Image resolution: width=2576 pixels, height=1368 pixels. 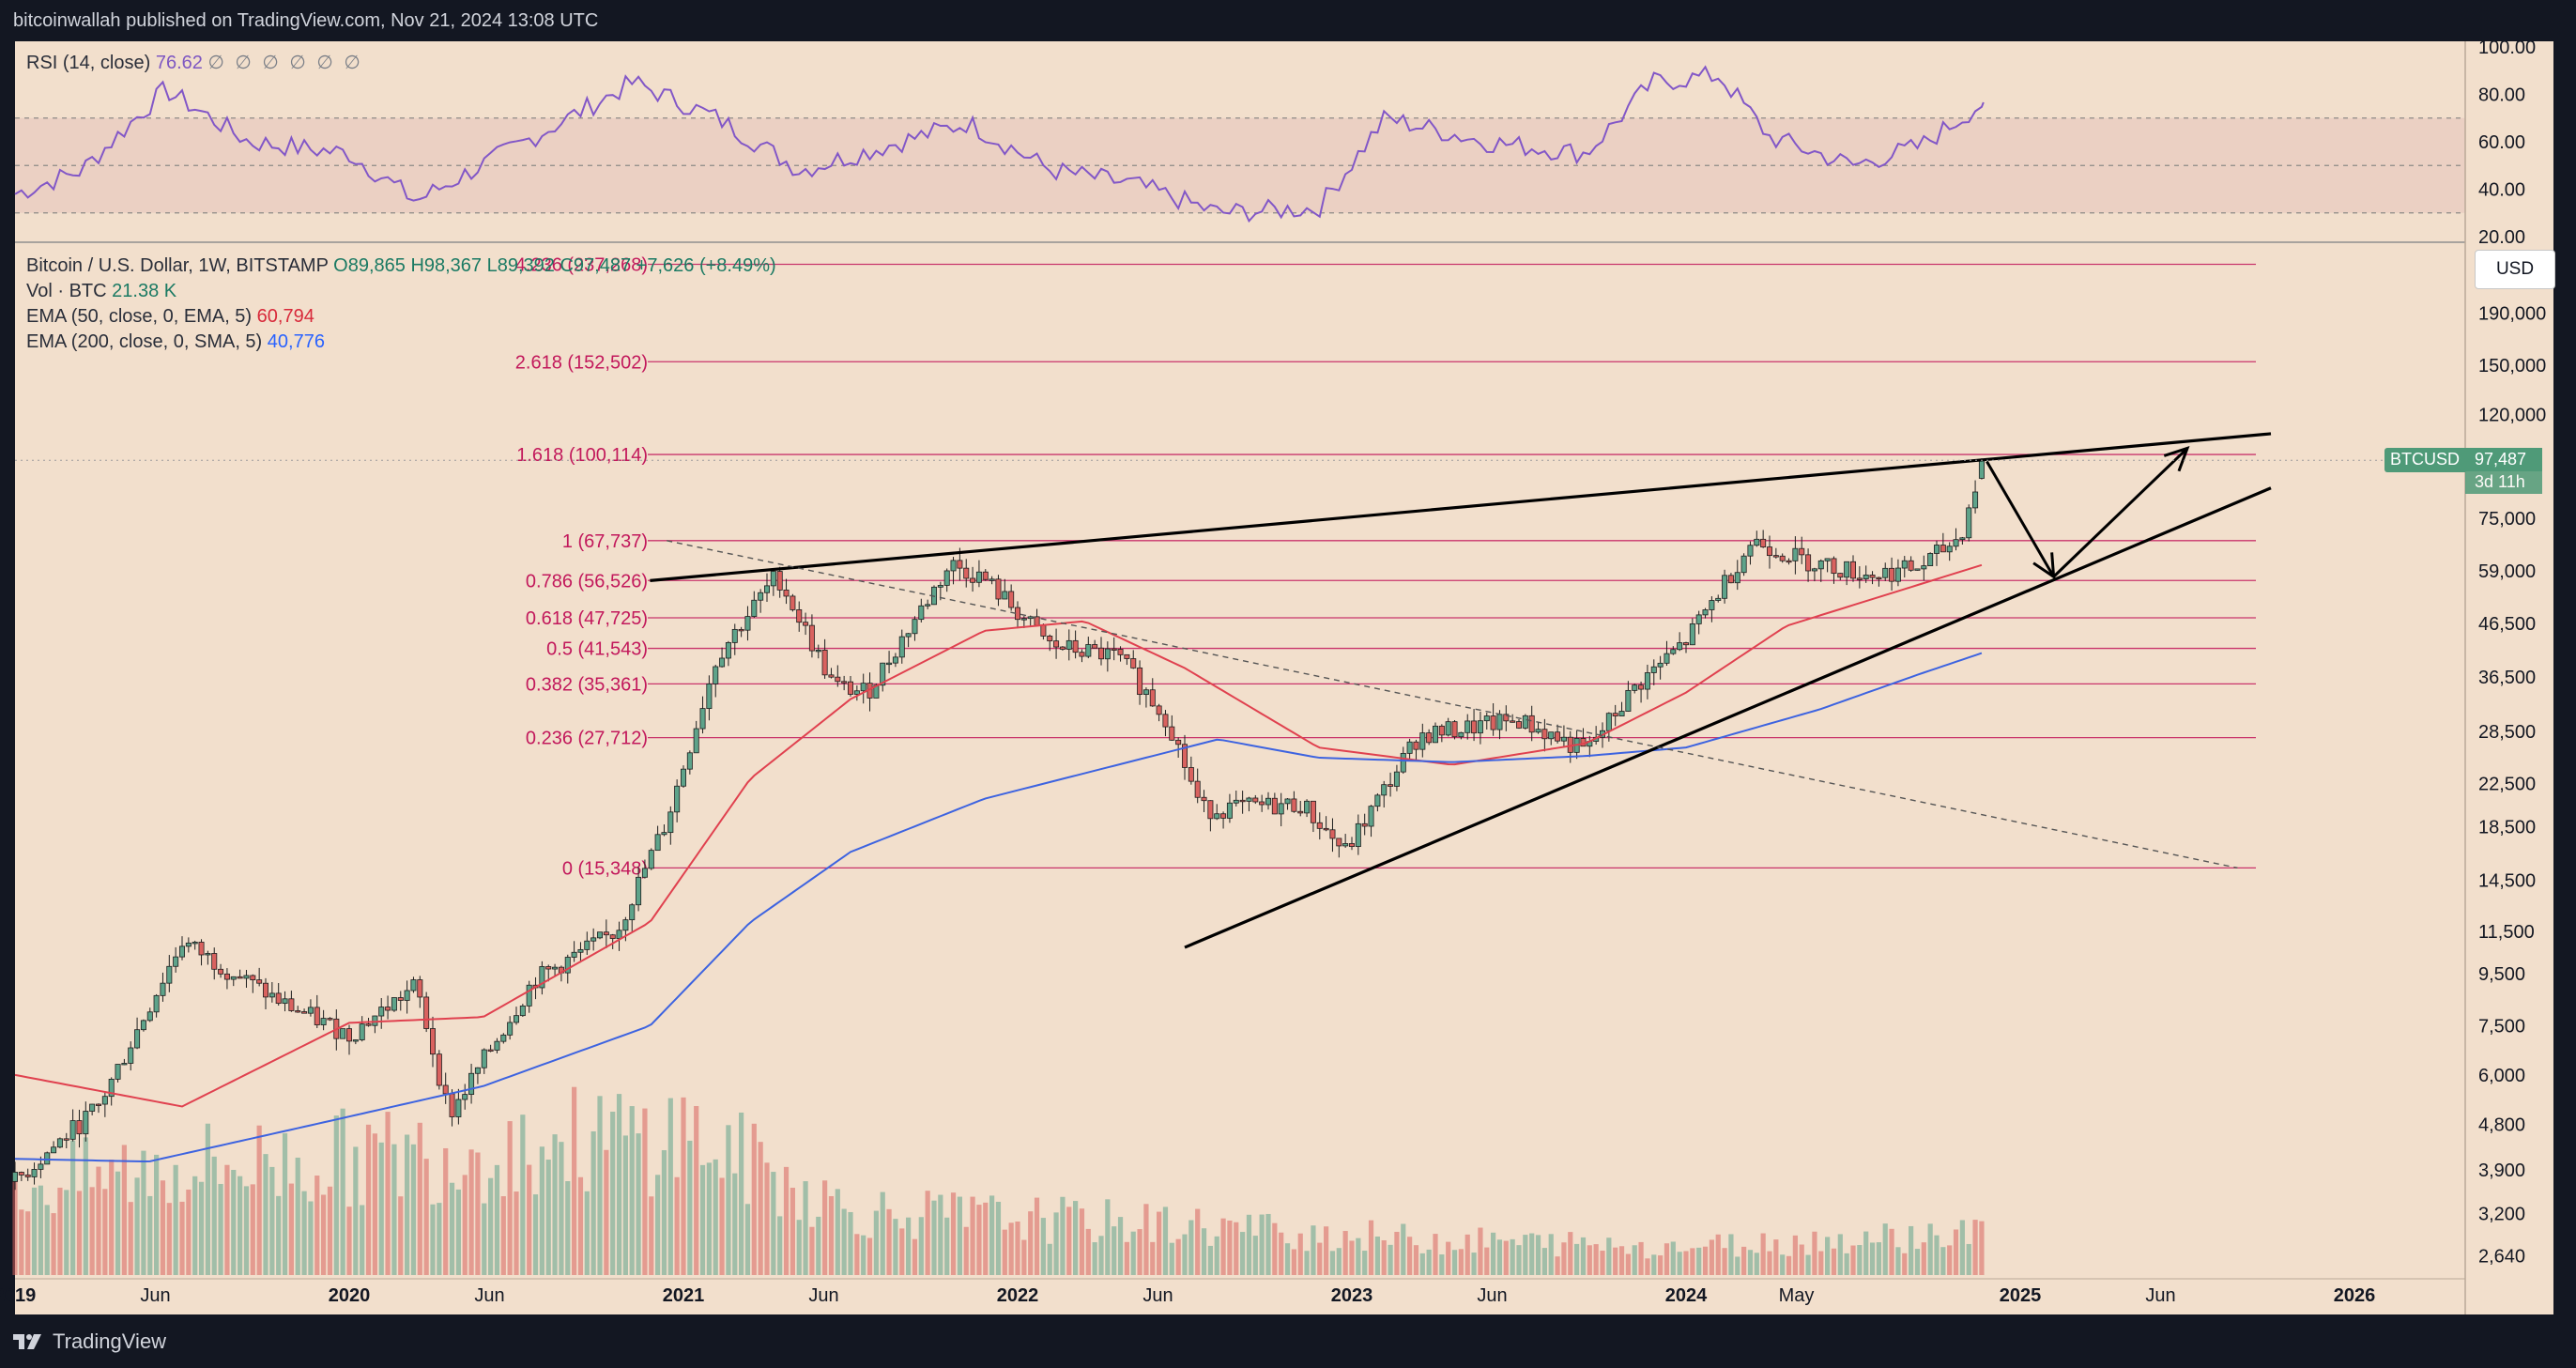 What do you see at coordinates (2464, 471) in the screenshot?
I see `last-price-tag: BTCUSD 97,487 3d 11h` at bounding box center [2464, 471].